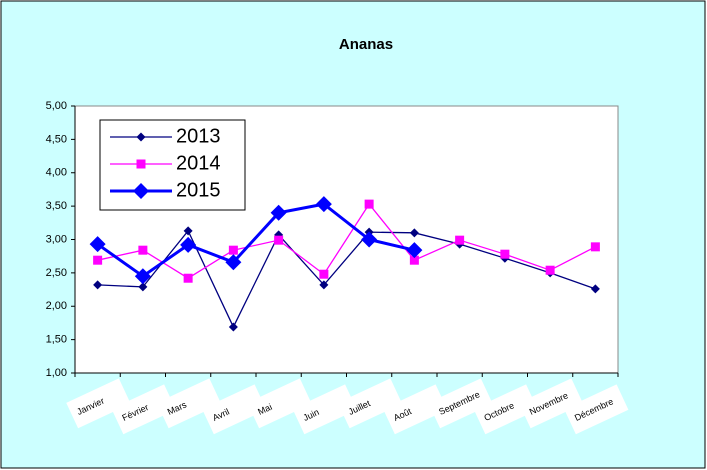  Describe the element at coordinates (56, 139) in the screenshot. I see `y-tick-label: 4,50` at that location.